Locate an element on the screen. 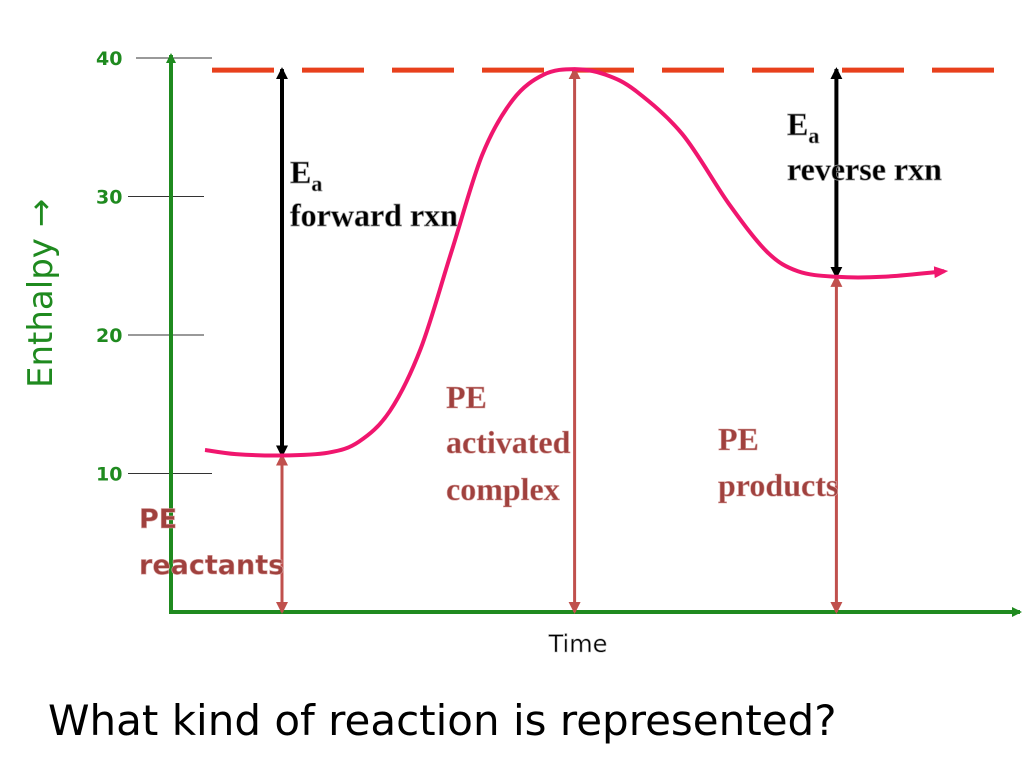 The width and height of the screenshot is (1024, 768). ea-reverse-label: Ea is located at coordinates (803, 127).